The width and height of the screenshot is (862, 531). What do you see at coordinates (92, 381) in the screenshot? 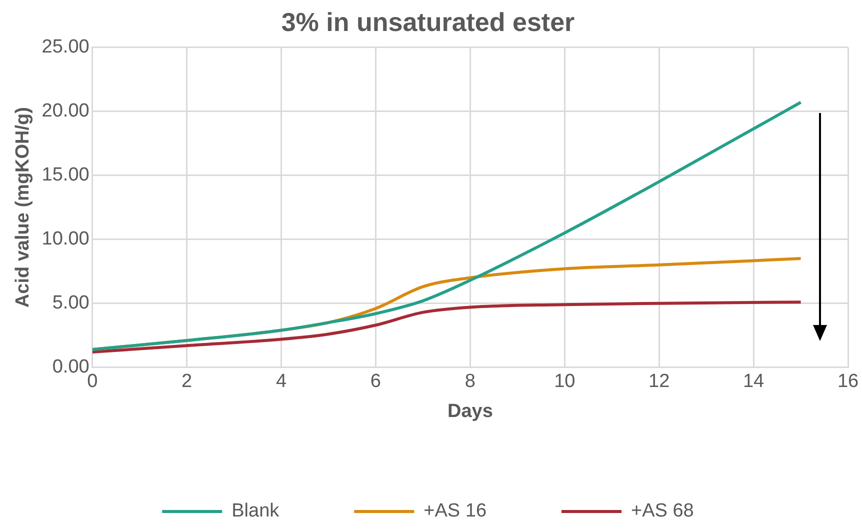
I see `x-tick-label: 0` at bounding box center [92, 381].